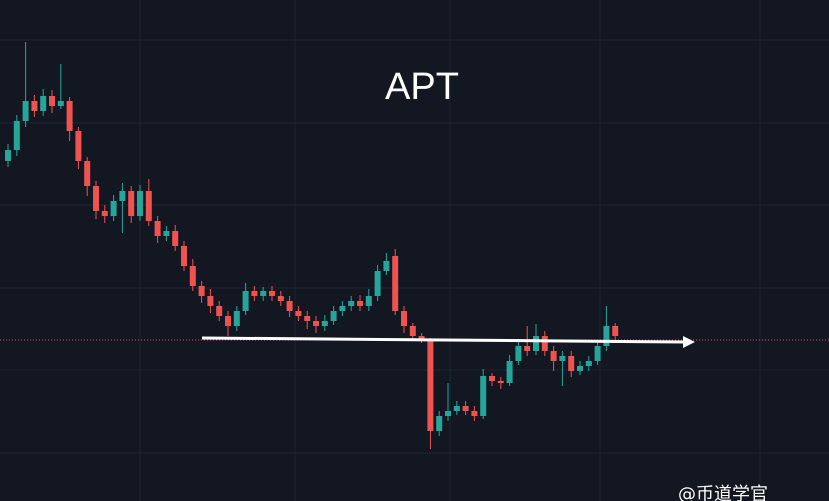 The image size is (829, 501). What do you see at coordinates (448, 342) in the screenshot?
I see `arrow` at bounding box center [448, 342].